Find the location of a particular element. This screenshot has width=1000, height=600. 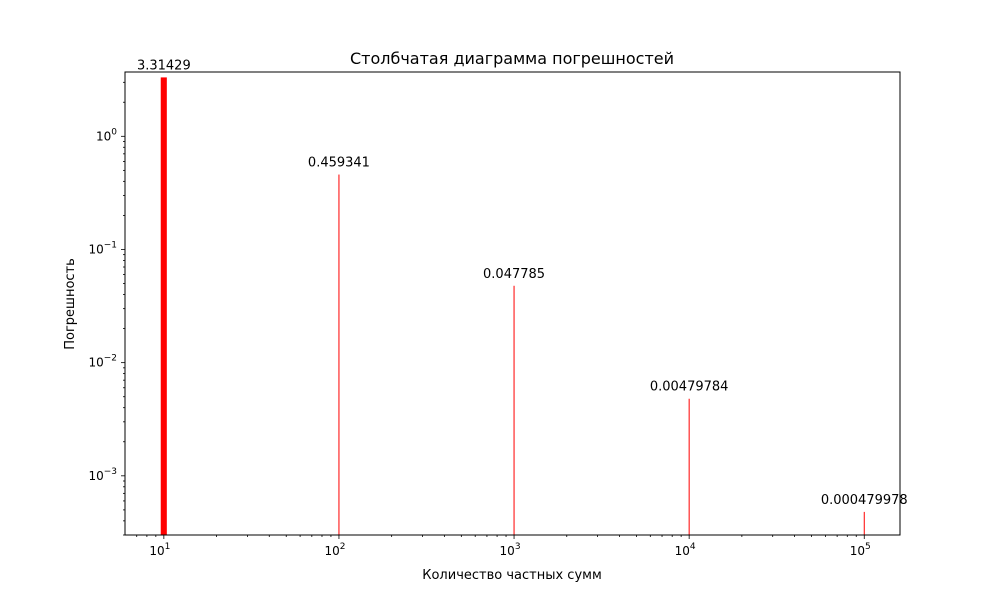

bar-value-label: 3.31429 is located at coordinates (164, 65).